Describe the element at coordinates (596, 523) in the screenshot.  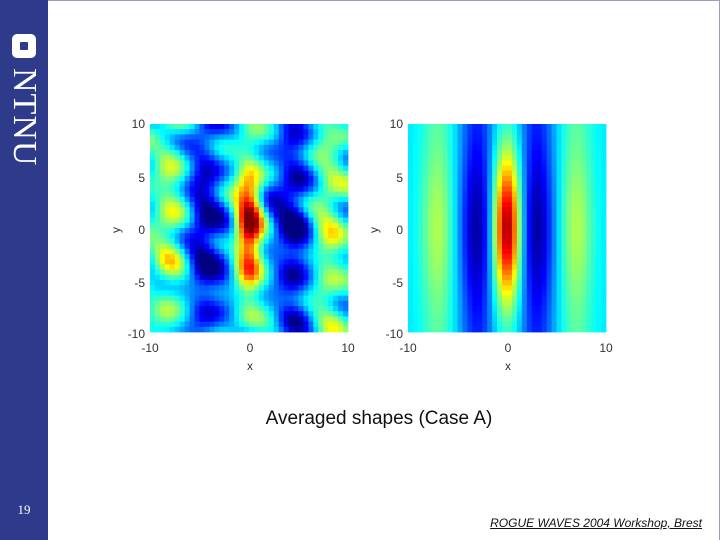
I see `footer-link: ROGUE WAVES 2004 Workshop, Brest` at that location.